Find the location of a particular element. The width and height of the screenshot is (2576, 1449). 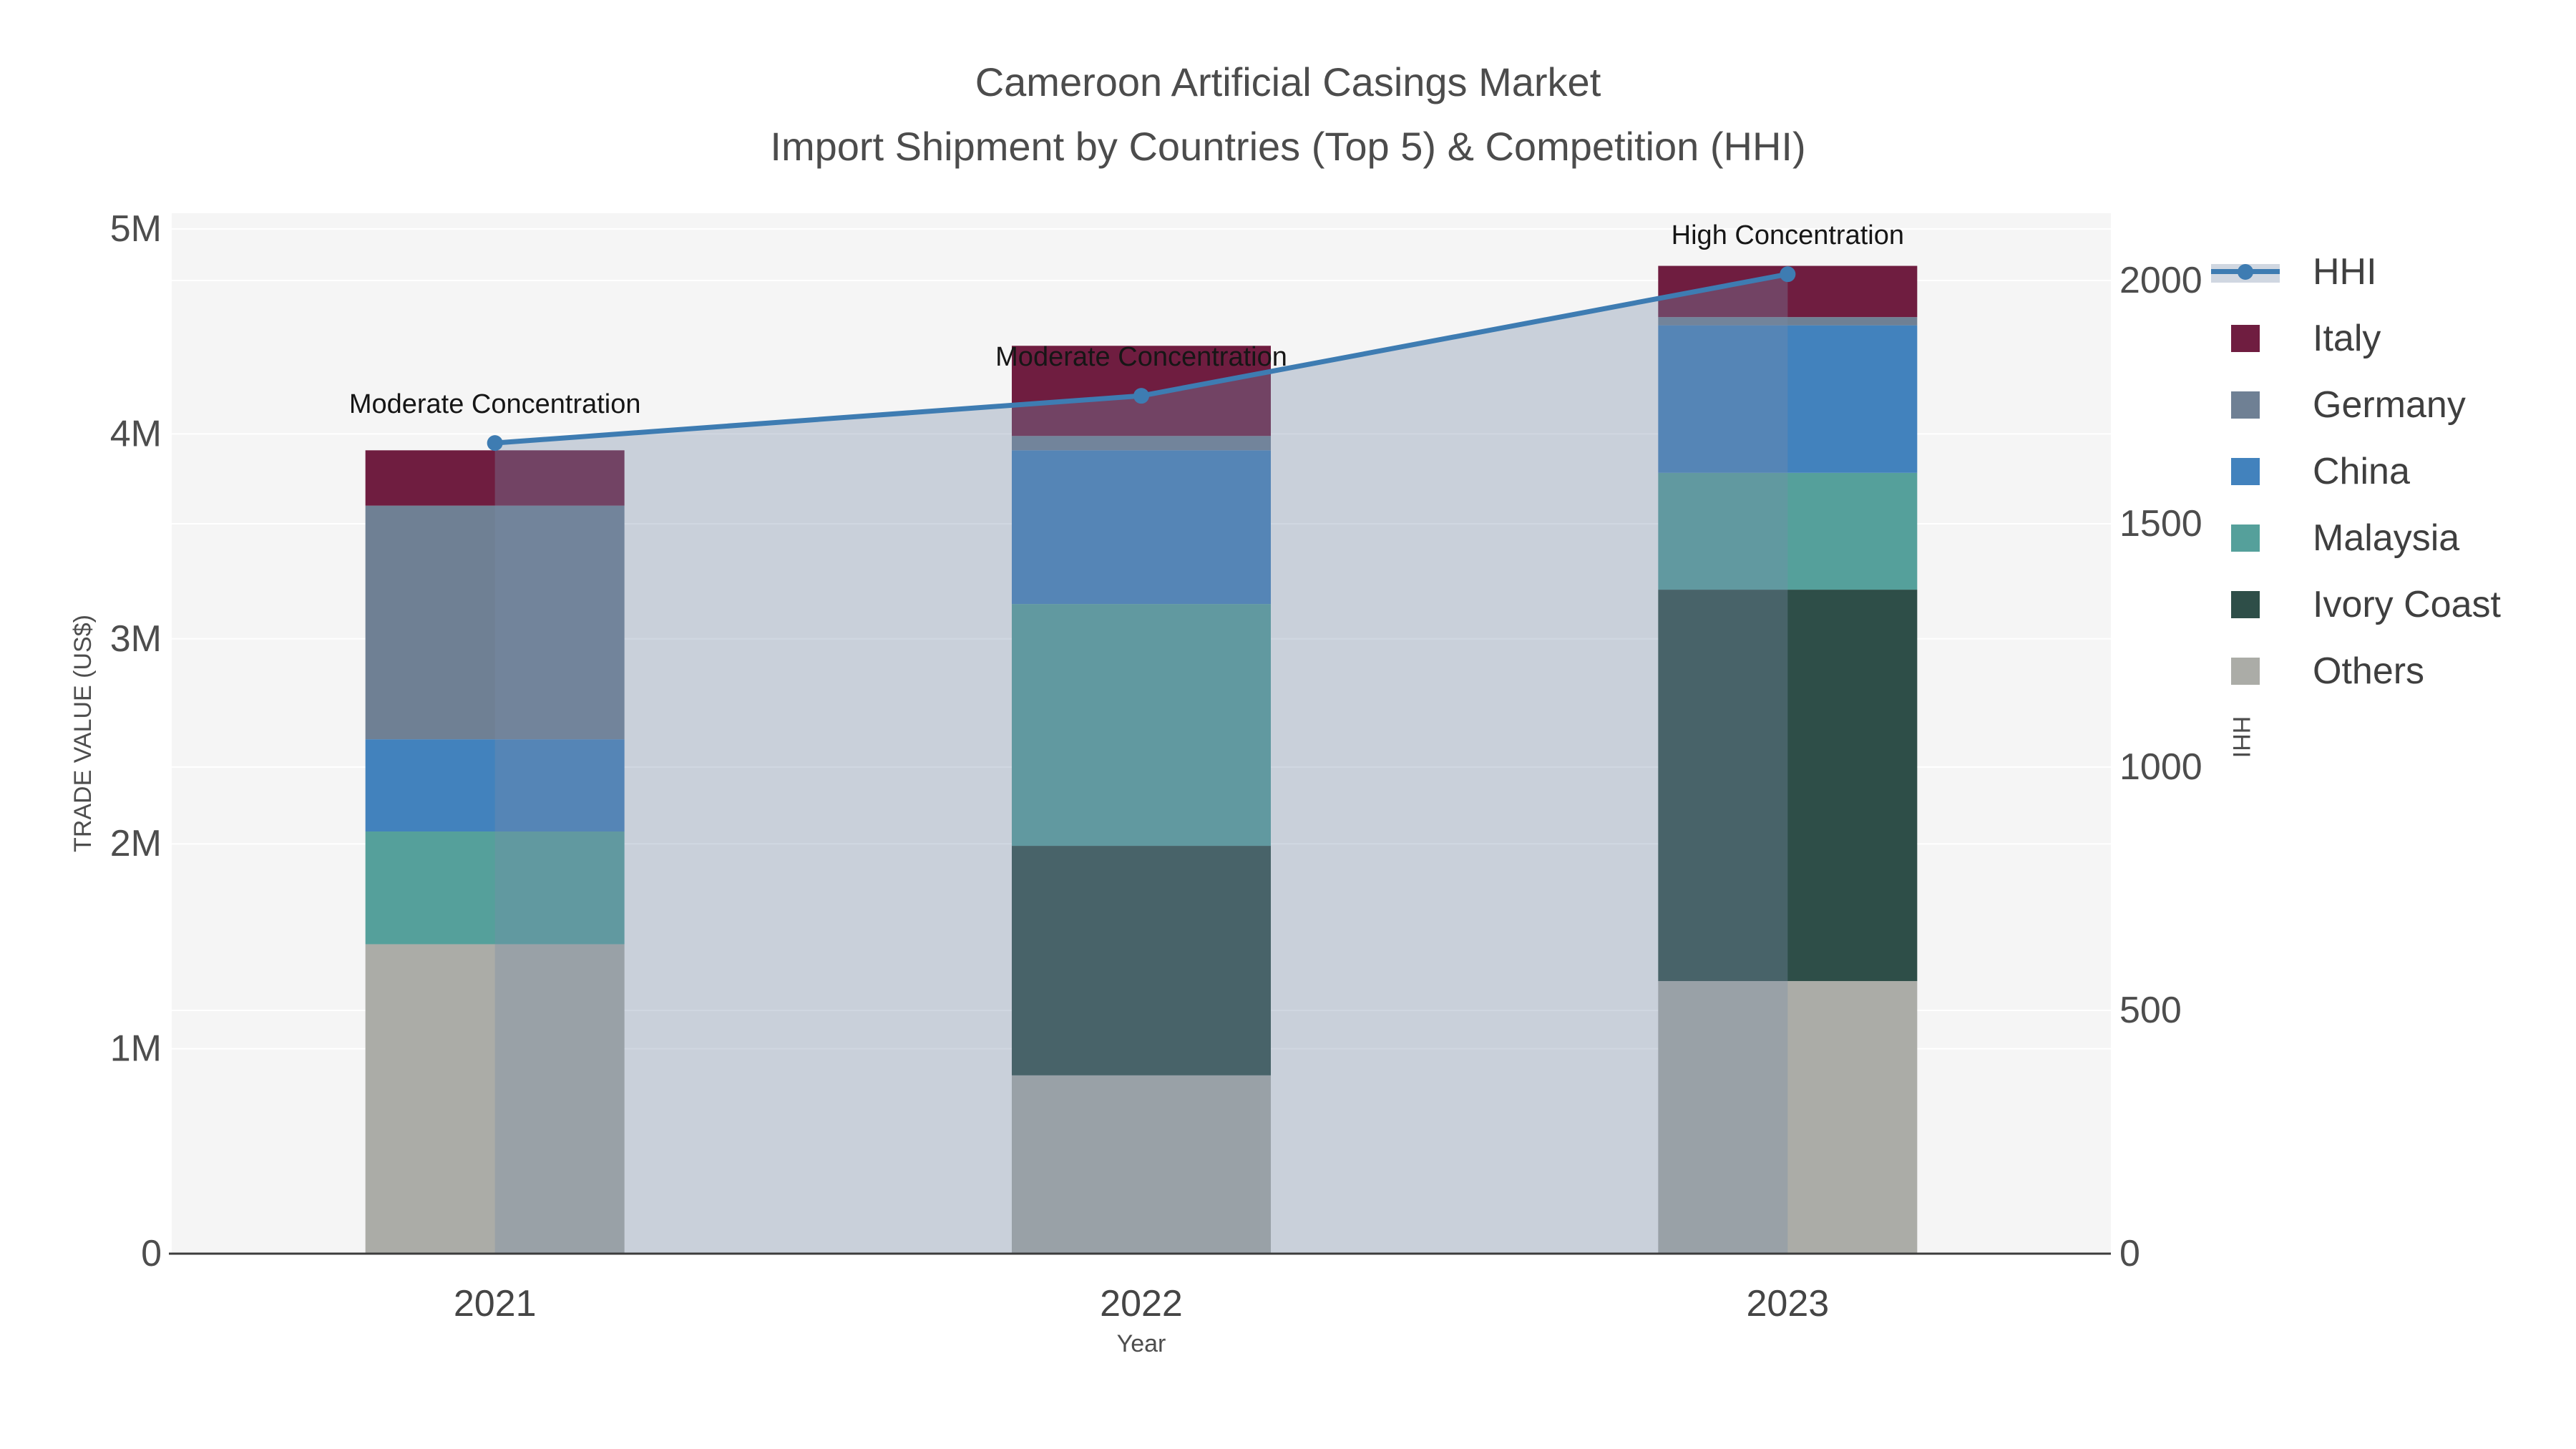

legend-item-ivory-coast: Ivory Coast is located at coordinates (2390, 605).